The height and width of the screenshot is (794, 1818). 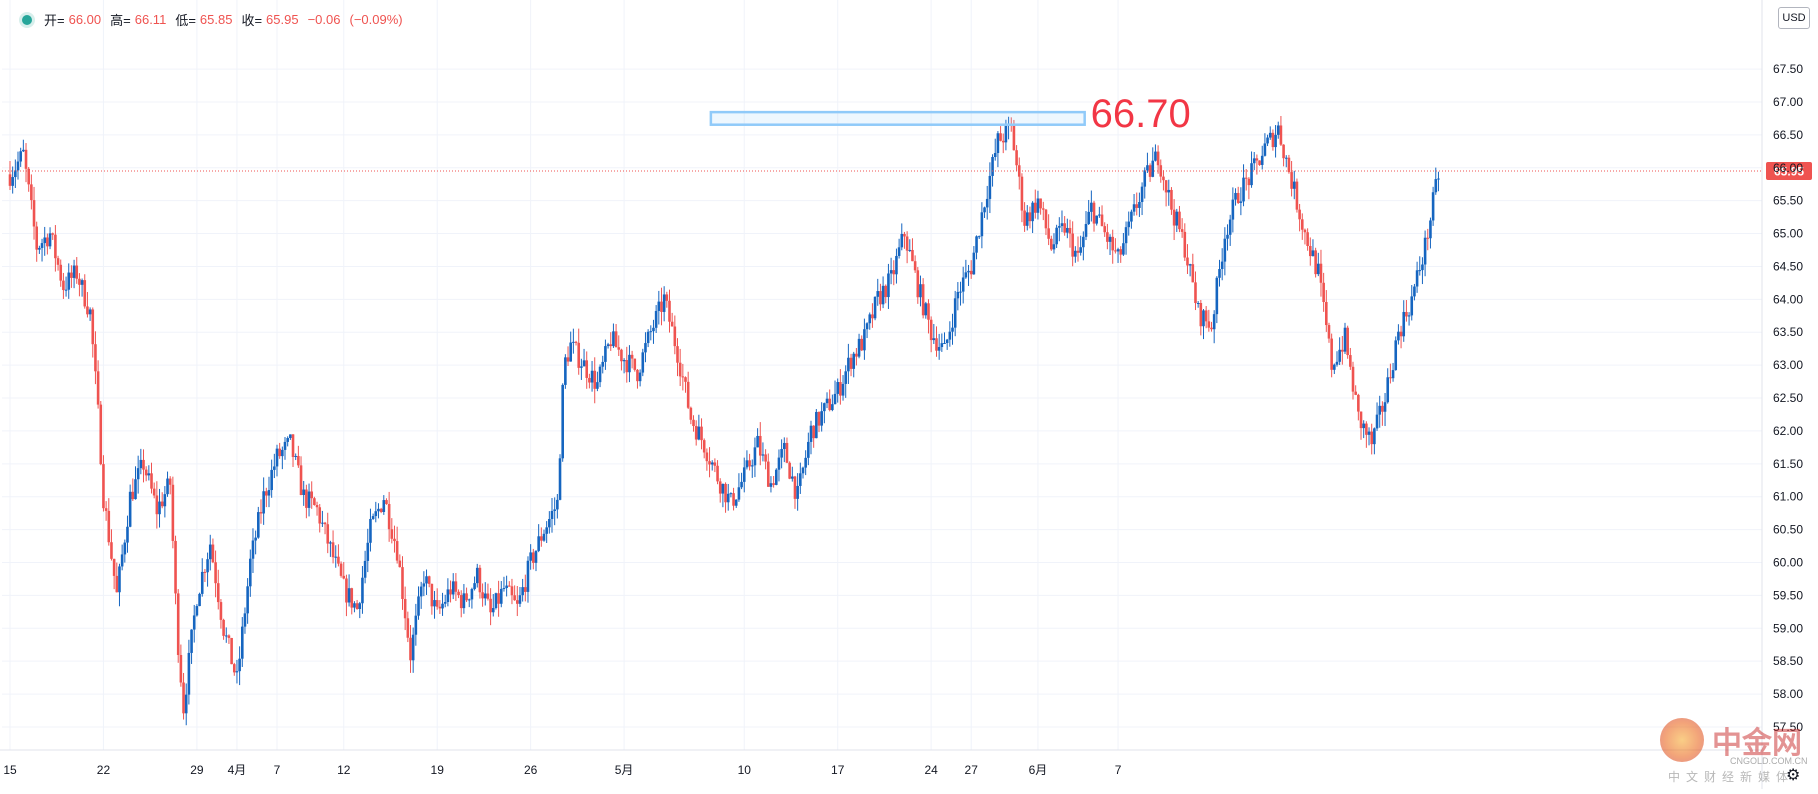 I want to click on y-tick-label: 63.50, so click(x=1788, y=332).